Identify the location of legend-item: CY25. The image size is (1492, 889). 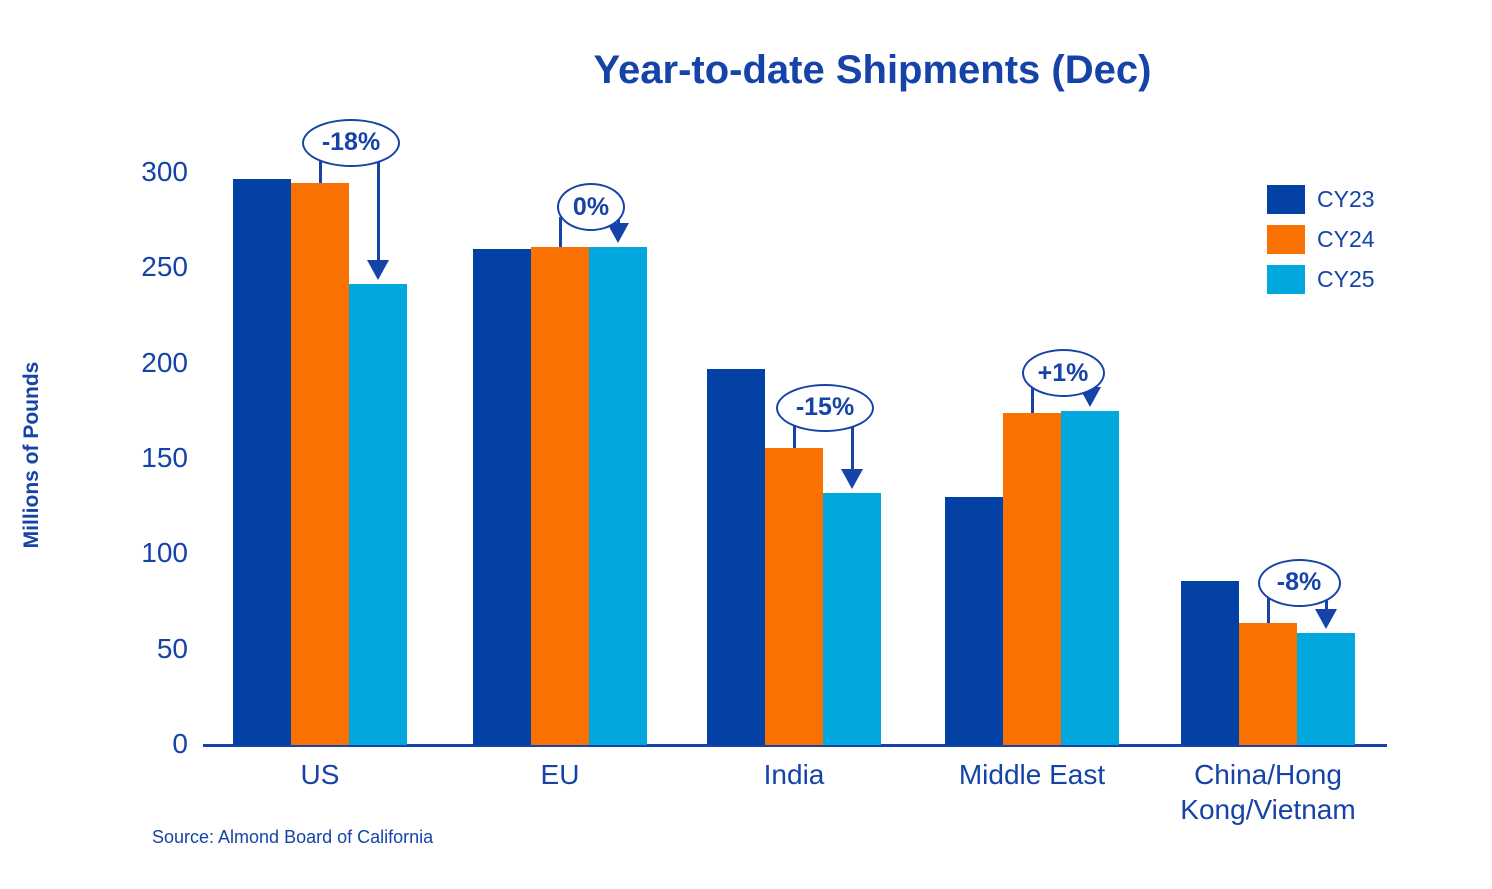
(1321, 279).